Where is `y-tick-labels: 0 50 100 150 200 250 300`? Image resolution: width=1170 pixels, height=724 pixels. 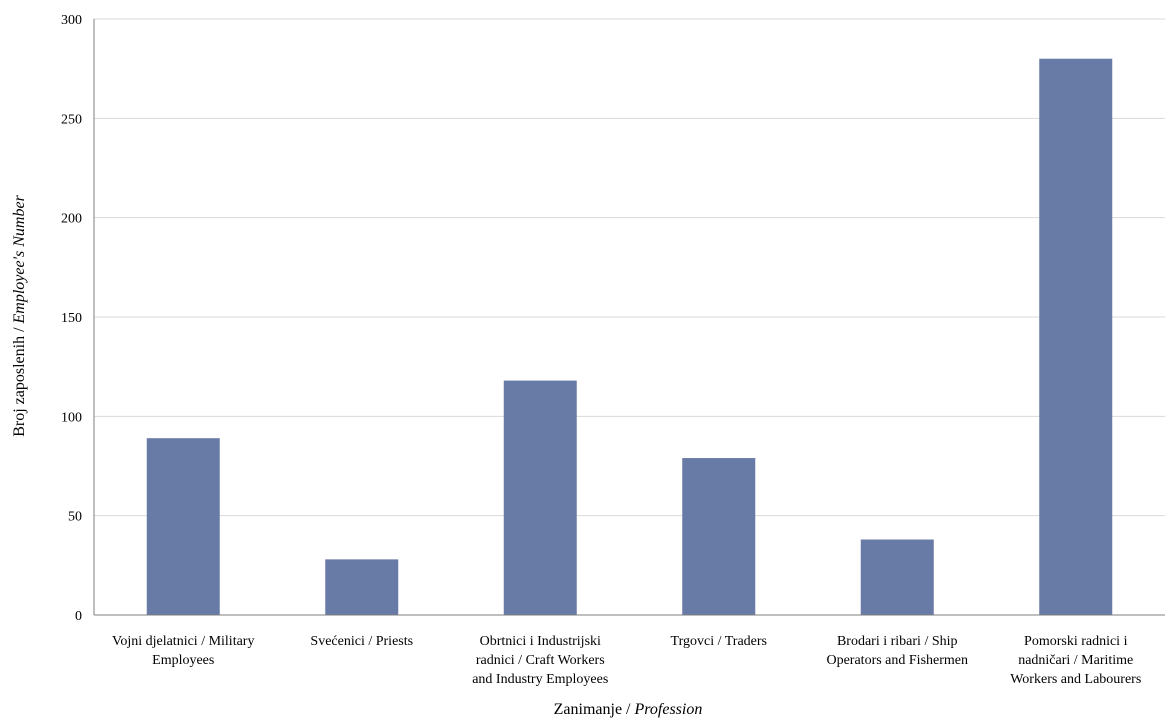
y-tick-labels: 0 50 100 150 200 250 300 is located at coordinates (71, 318).